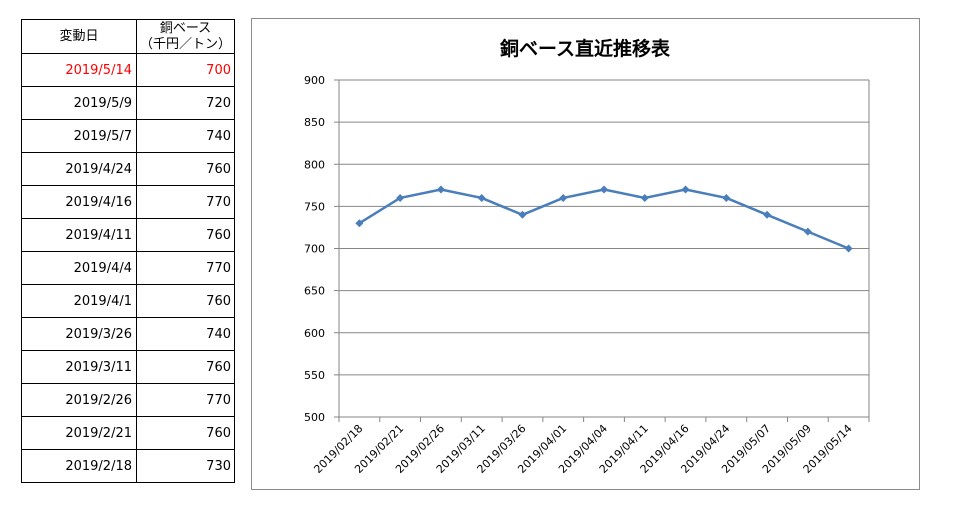 The height and width of the screenshot is (522, 956). Describe the element at coordinates (585, 48) in the screenshot. I see `chart-title: 銅ベース直近推移表` at that location.